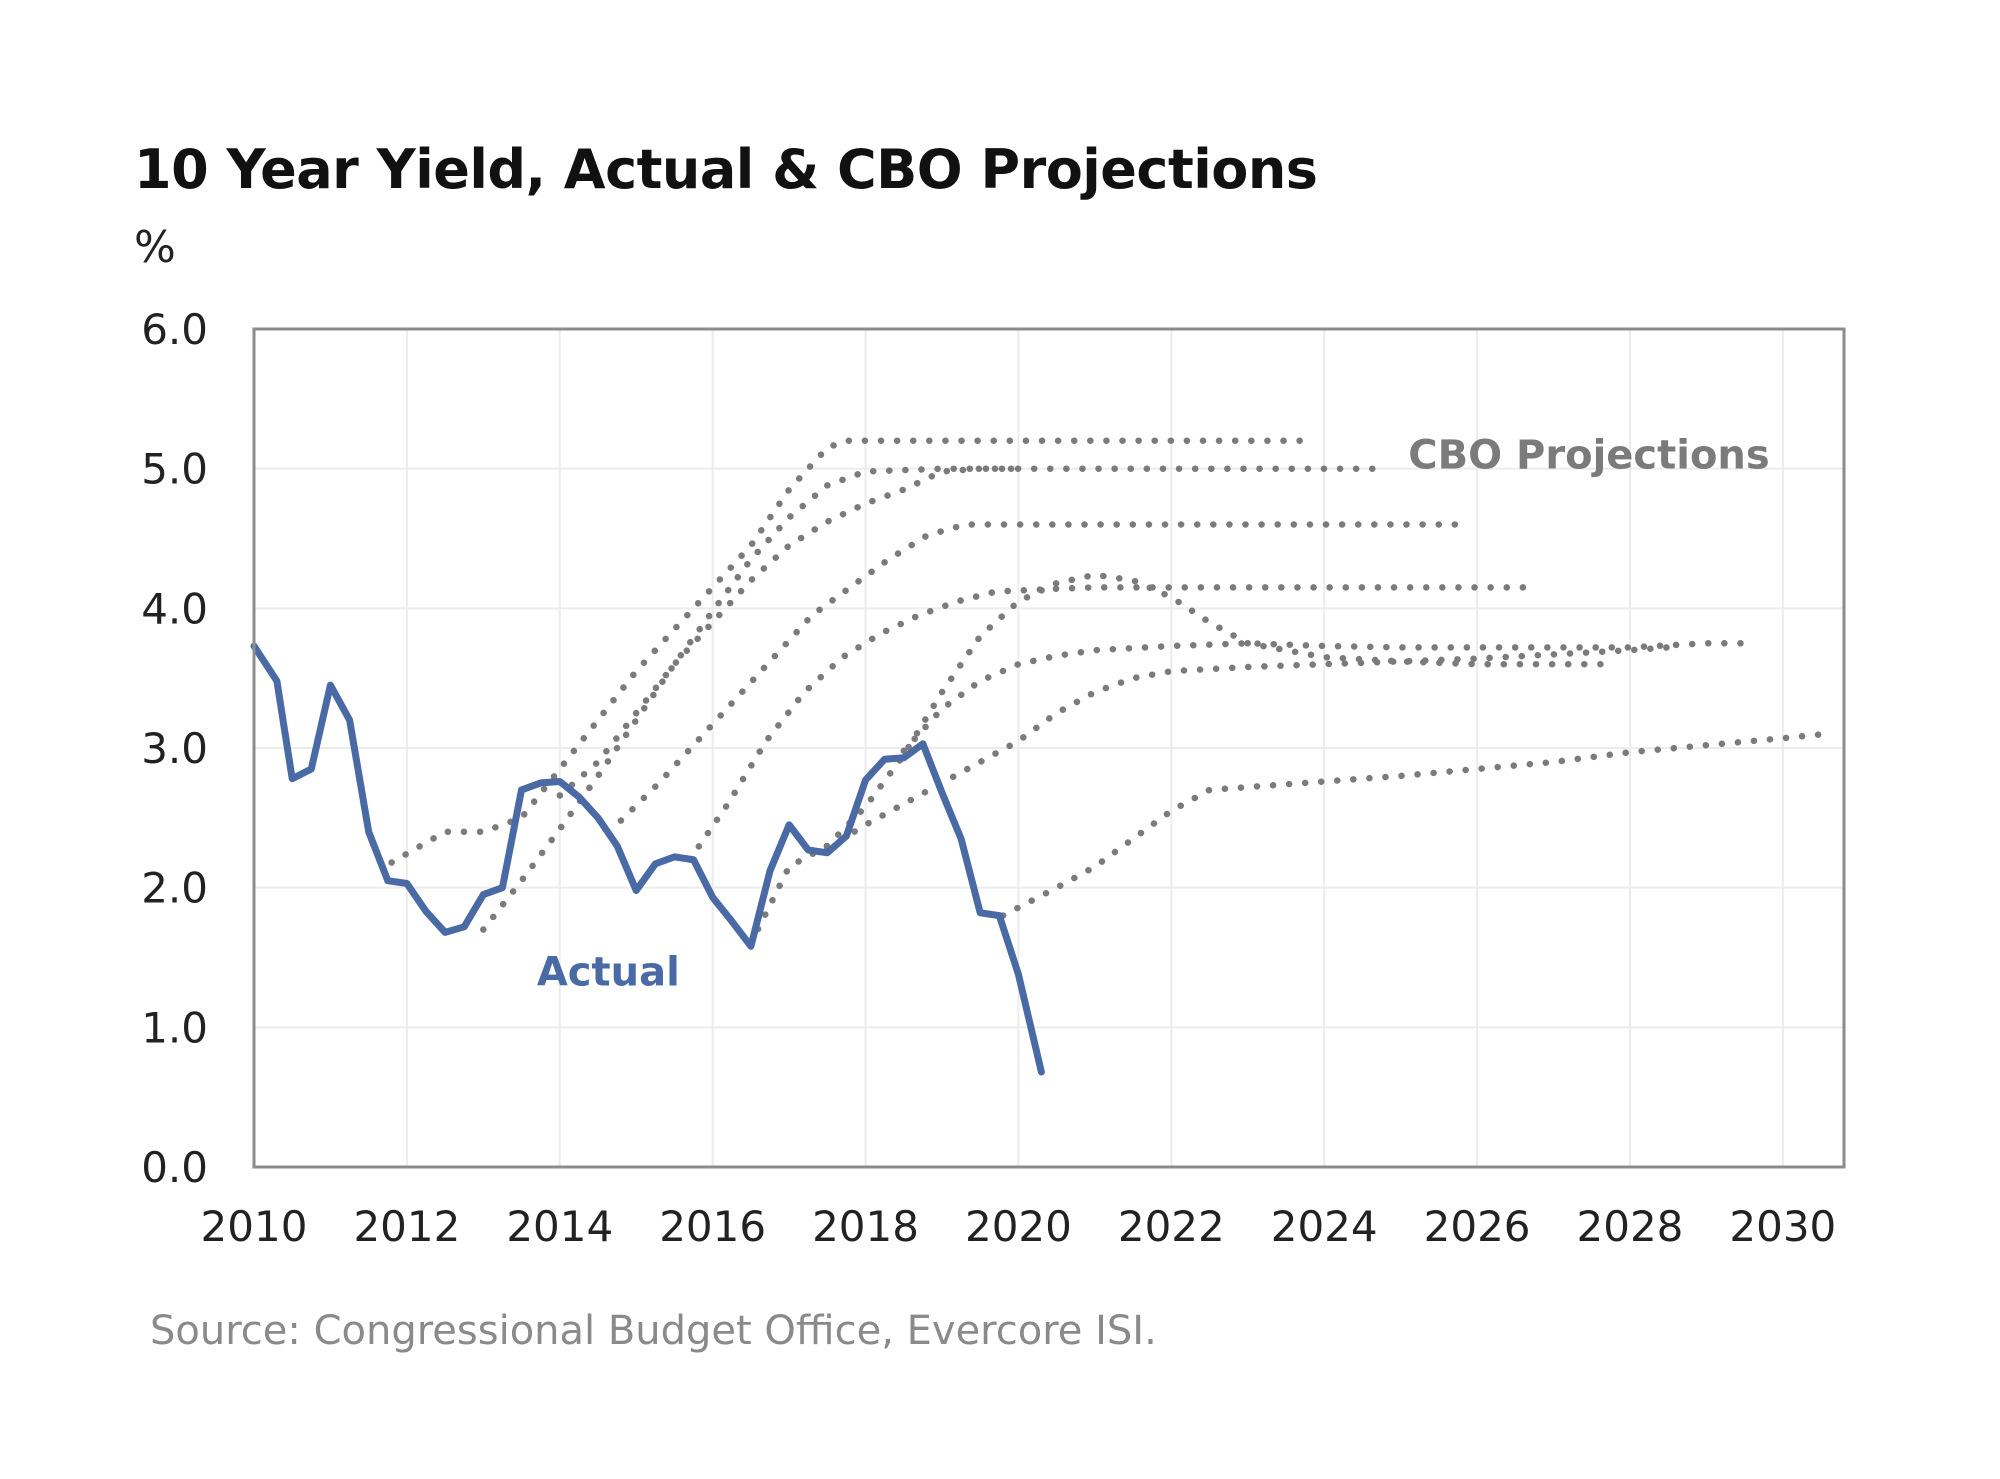  Describe the element at coordinates (1630, 1226) in the screenshot. I see `x-tick-label: 2028` at that location.